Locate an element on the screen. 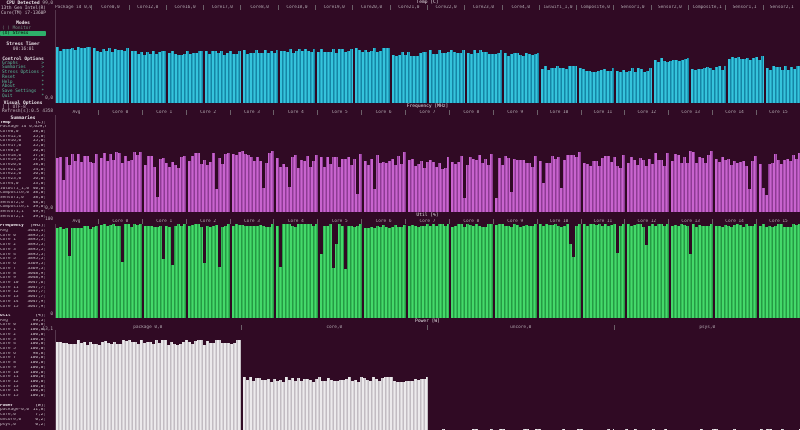  mode-item-x-stress: (X) Stress is located at coordinates (23, 33).